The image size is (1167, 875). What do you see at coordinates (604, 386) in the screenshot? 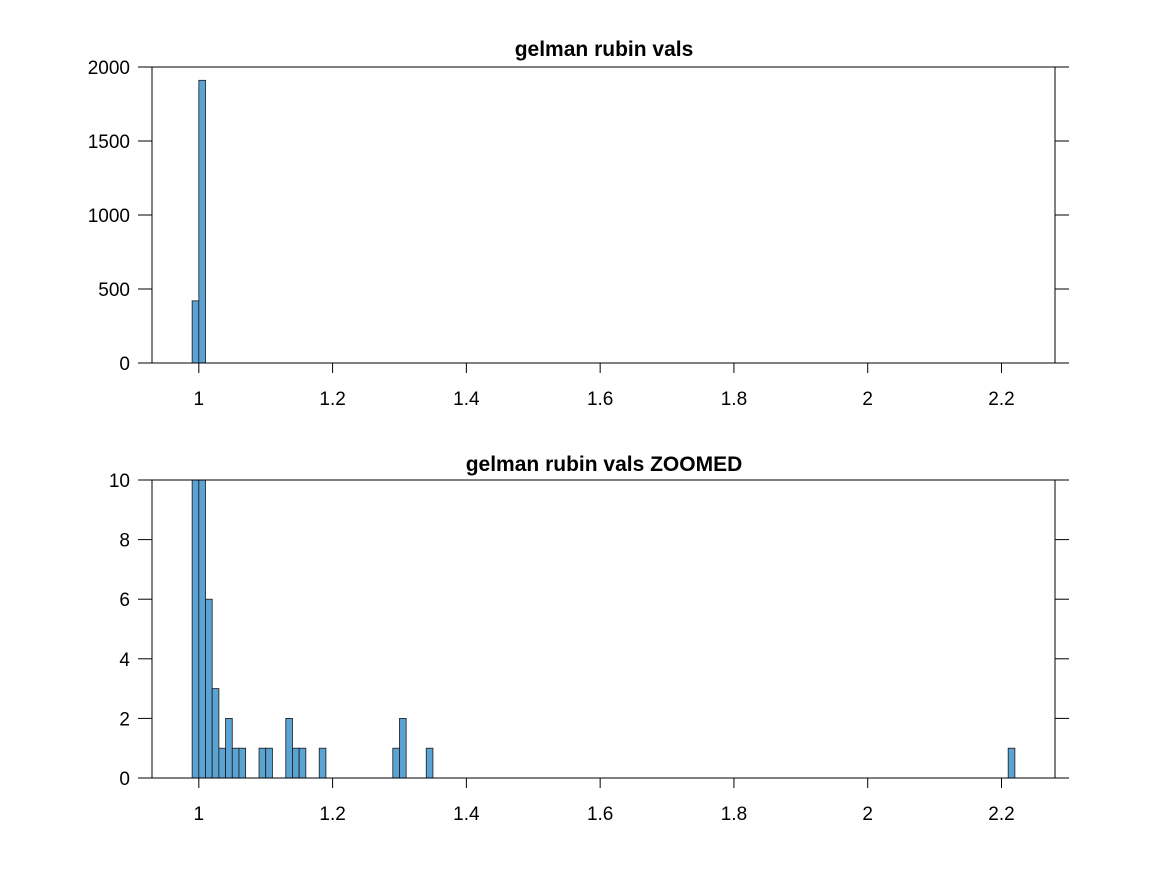
I see `x-axis-top: 1 1.2 1.4 1.6 1.8 2 2.2` at bounding box center [604, 386].